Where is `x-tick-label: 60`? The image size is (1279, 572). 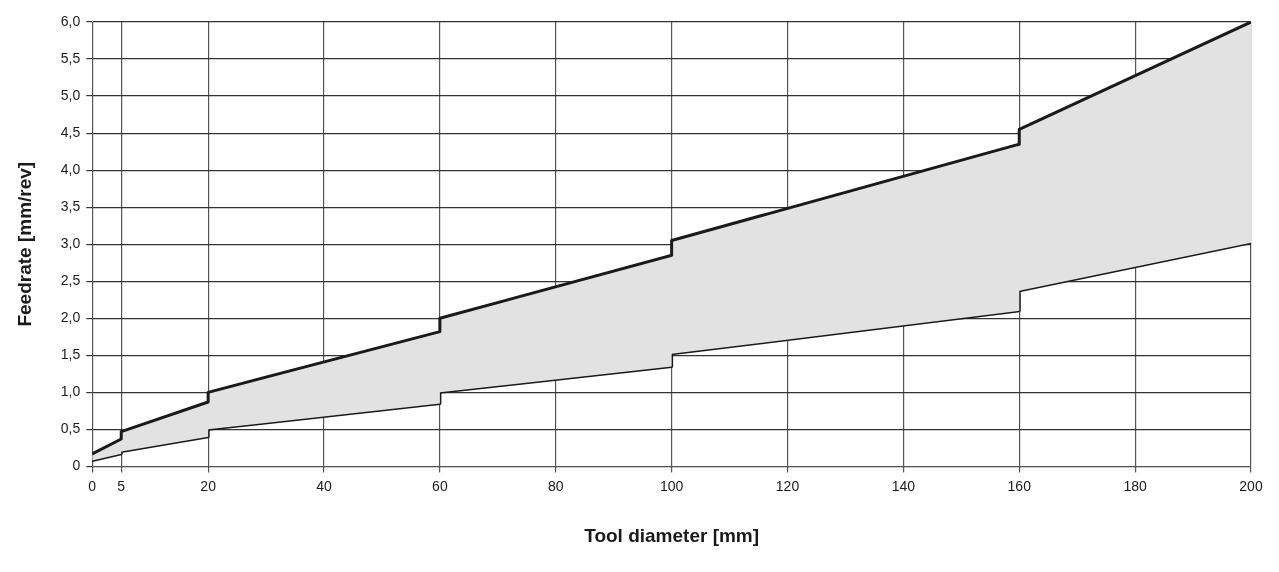 x-tick-label: 60 is located at coordinates (440, 485).